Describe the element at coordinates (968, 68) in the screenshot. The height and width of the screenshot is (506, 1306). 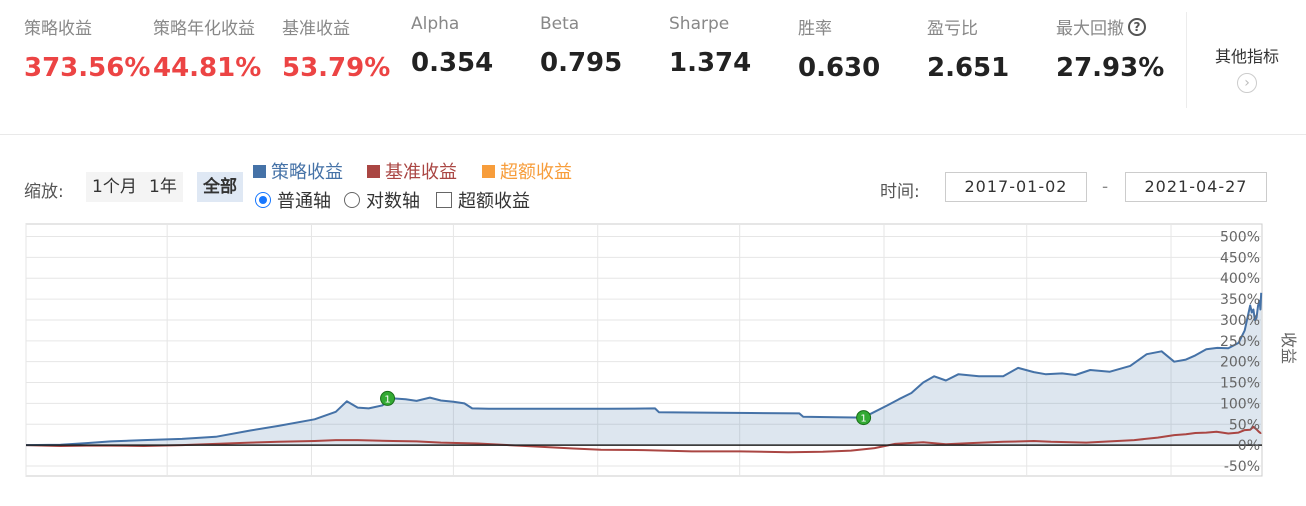
I see `metric-value: 2.651` at that location.